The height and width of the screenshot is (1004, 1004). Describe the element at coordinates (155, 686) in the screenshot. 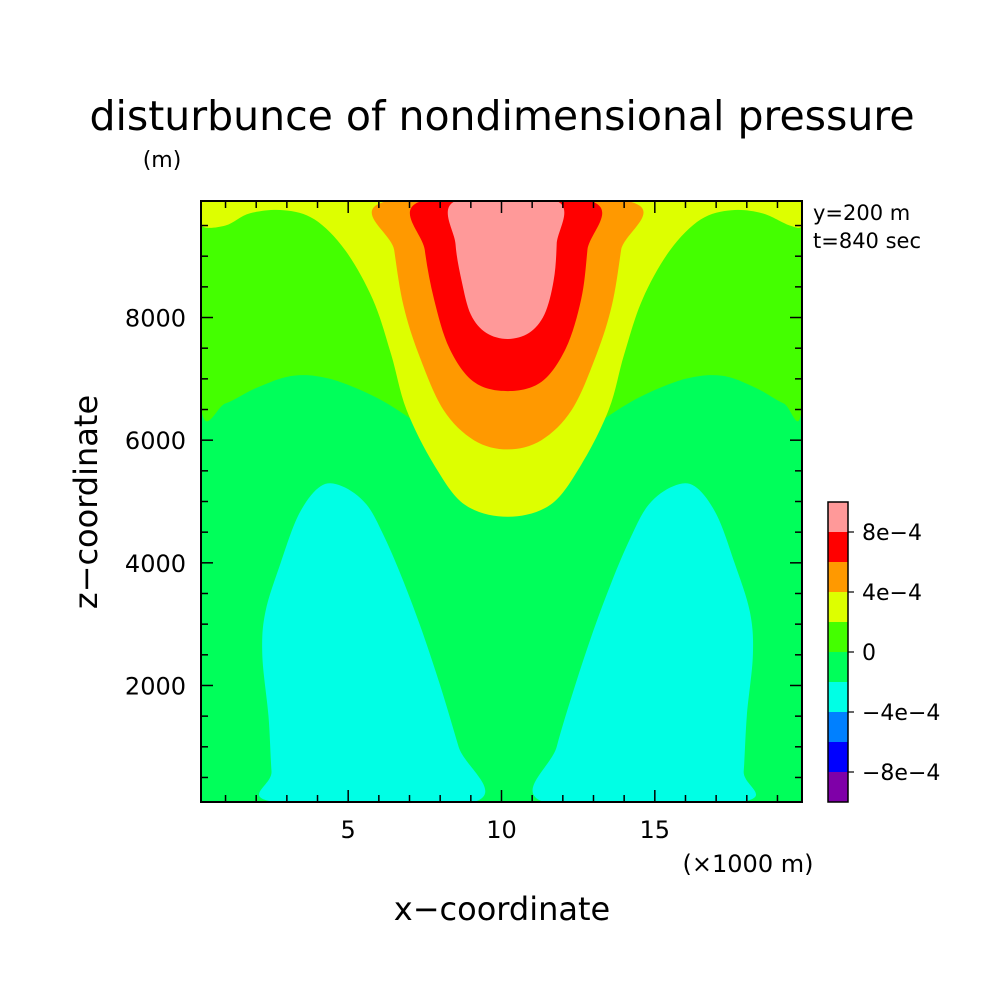

I see `y-tick-label: 2000` at that location.